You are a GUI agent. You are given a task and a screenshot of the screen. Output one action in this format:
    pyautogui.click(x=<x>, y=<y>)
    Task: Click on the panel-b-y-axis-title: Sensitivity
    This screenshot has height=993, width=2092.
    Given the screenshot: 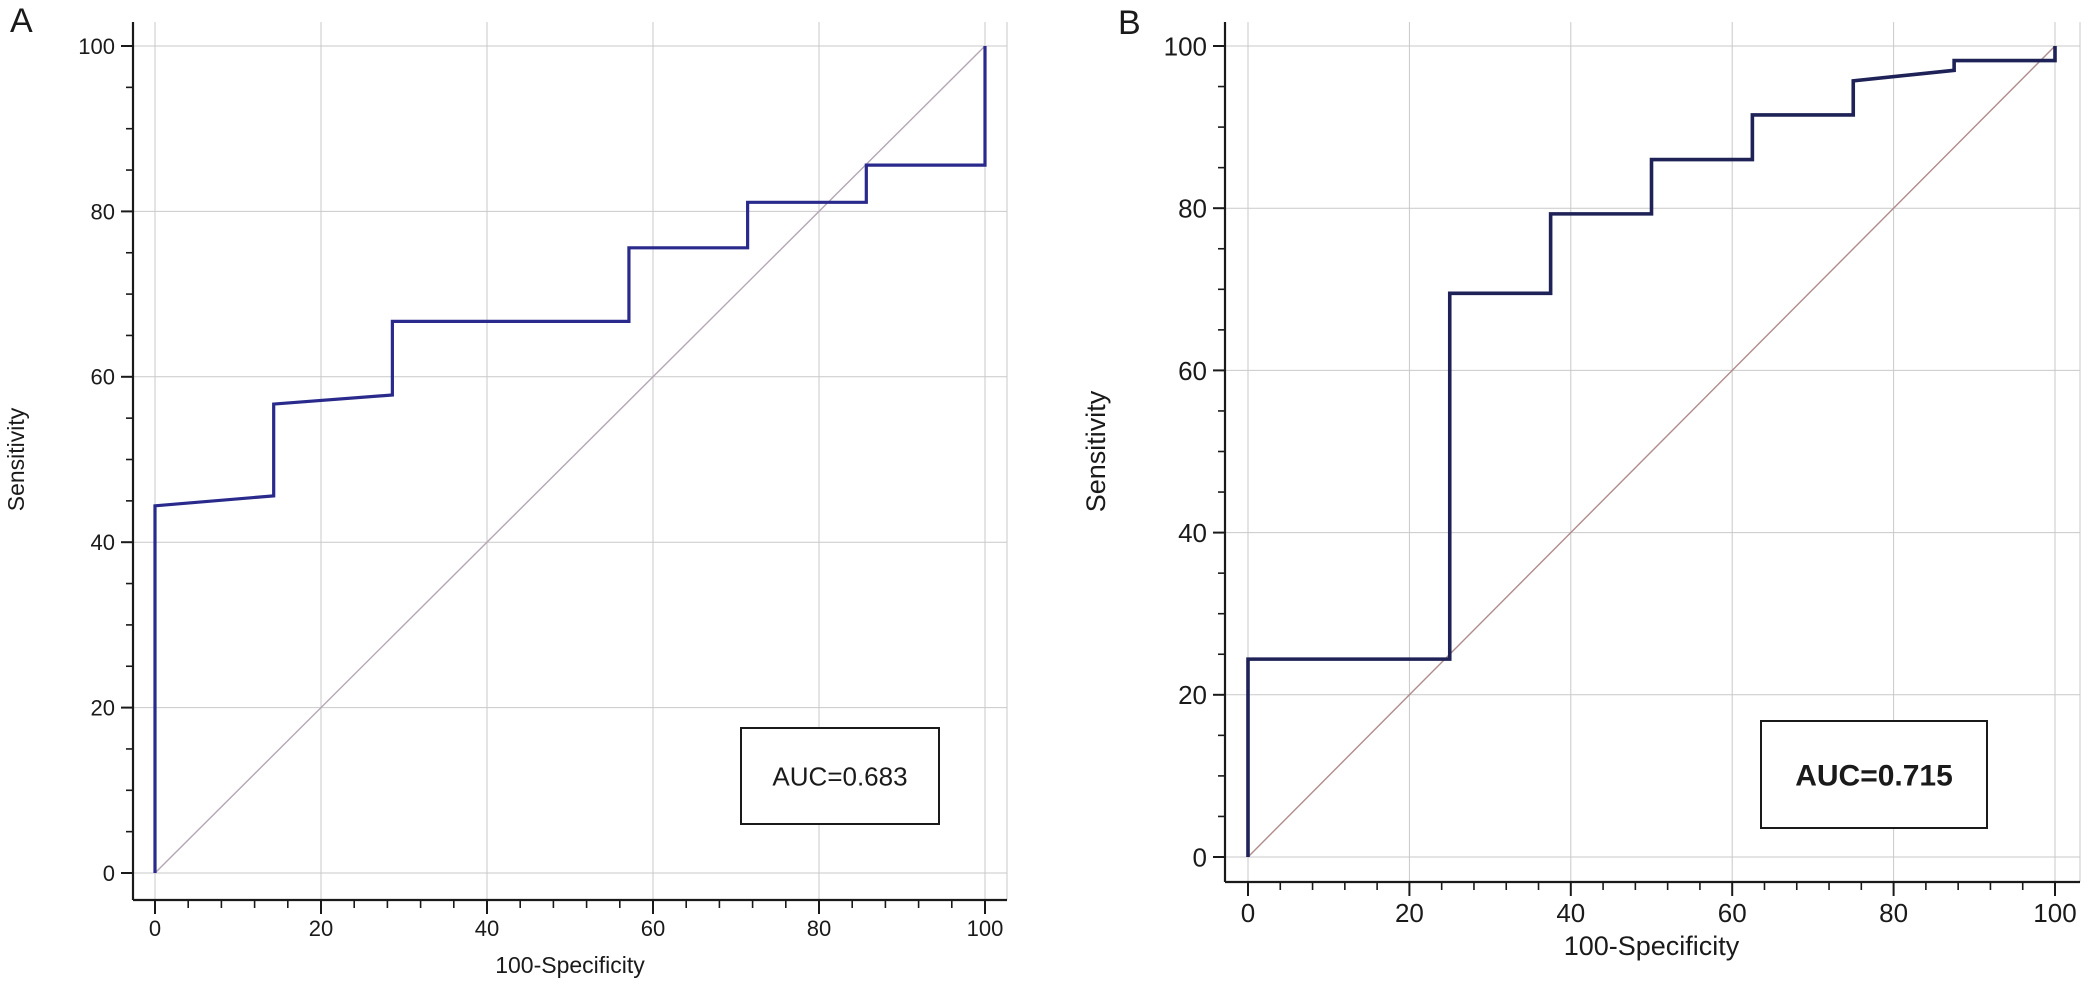 What is the action you would take?
    pyautogui.click(x=1096, y=451)
    